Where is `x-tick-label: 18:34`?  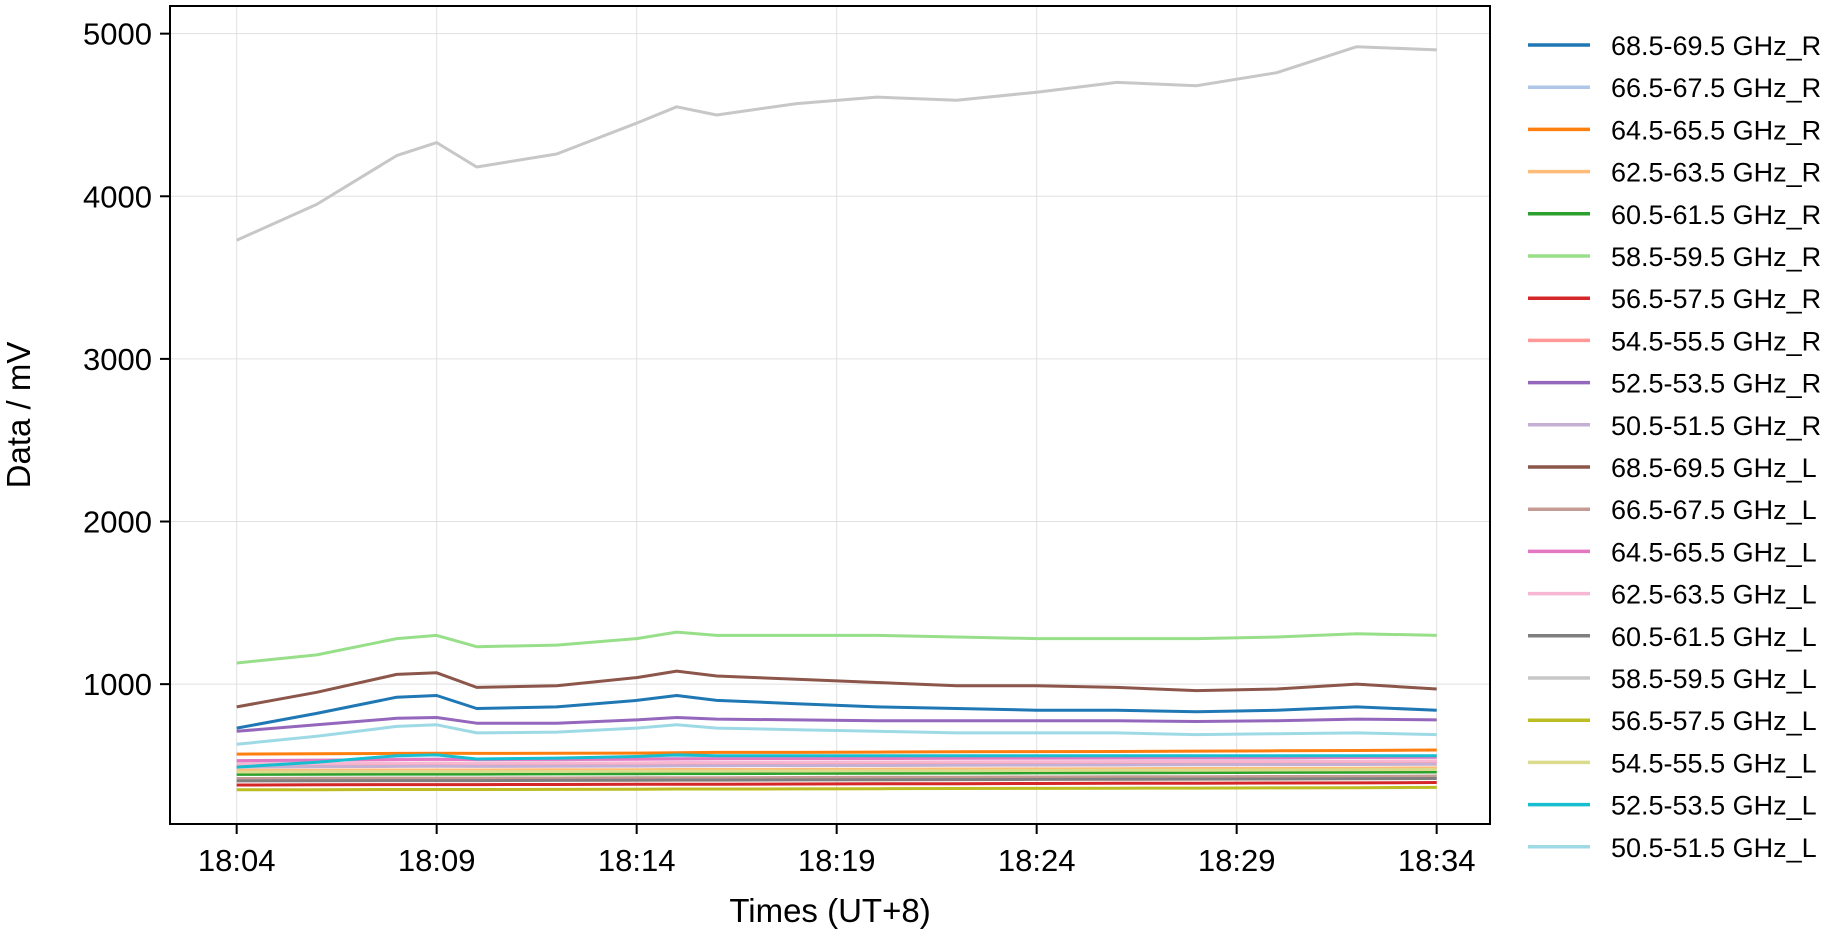 x-tick-label: 18:34 is located at coordinates (1437, 860).